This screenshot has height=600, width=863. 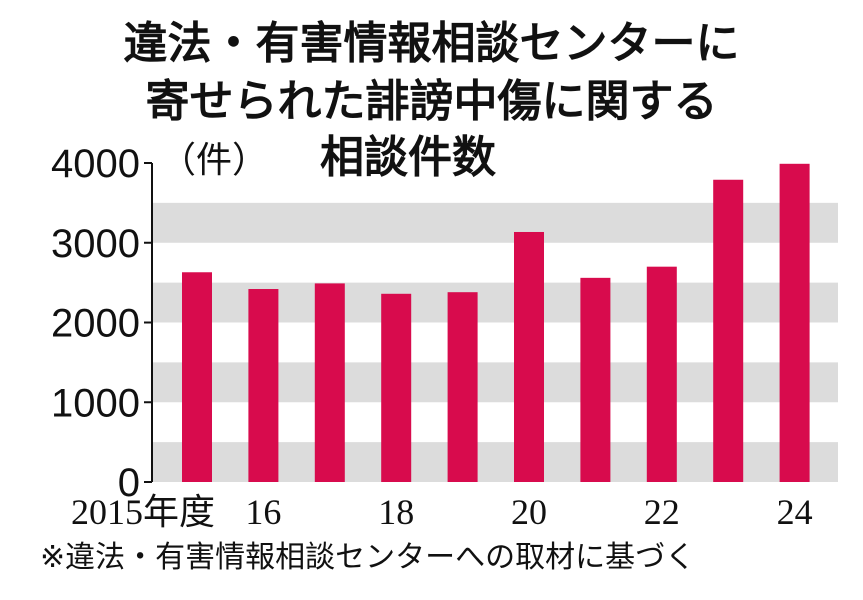 What do you see at coordinates (129, 483) in the screenshot?
I see `y-tick-label: 0` at bounding box center [129, 483].